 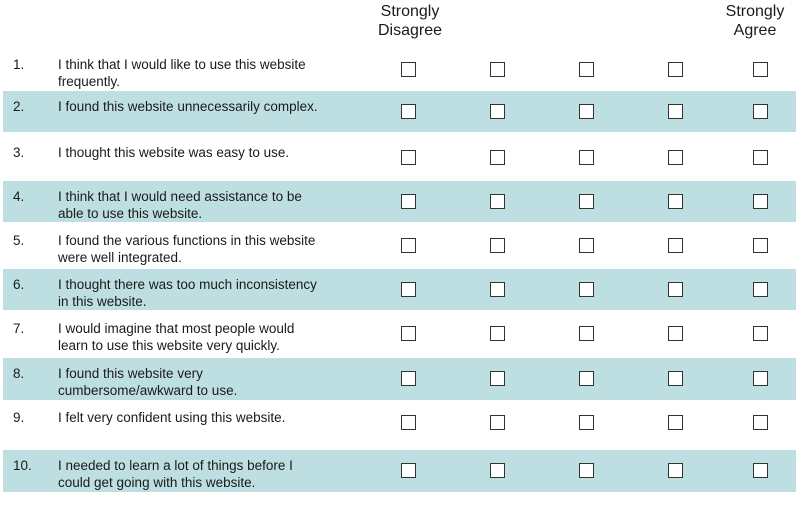 What do you see at coordinates (19, 64) in the screenshot?
I see `question-number: 1.` at bounding box center [19, 64].